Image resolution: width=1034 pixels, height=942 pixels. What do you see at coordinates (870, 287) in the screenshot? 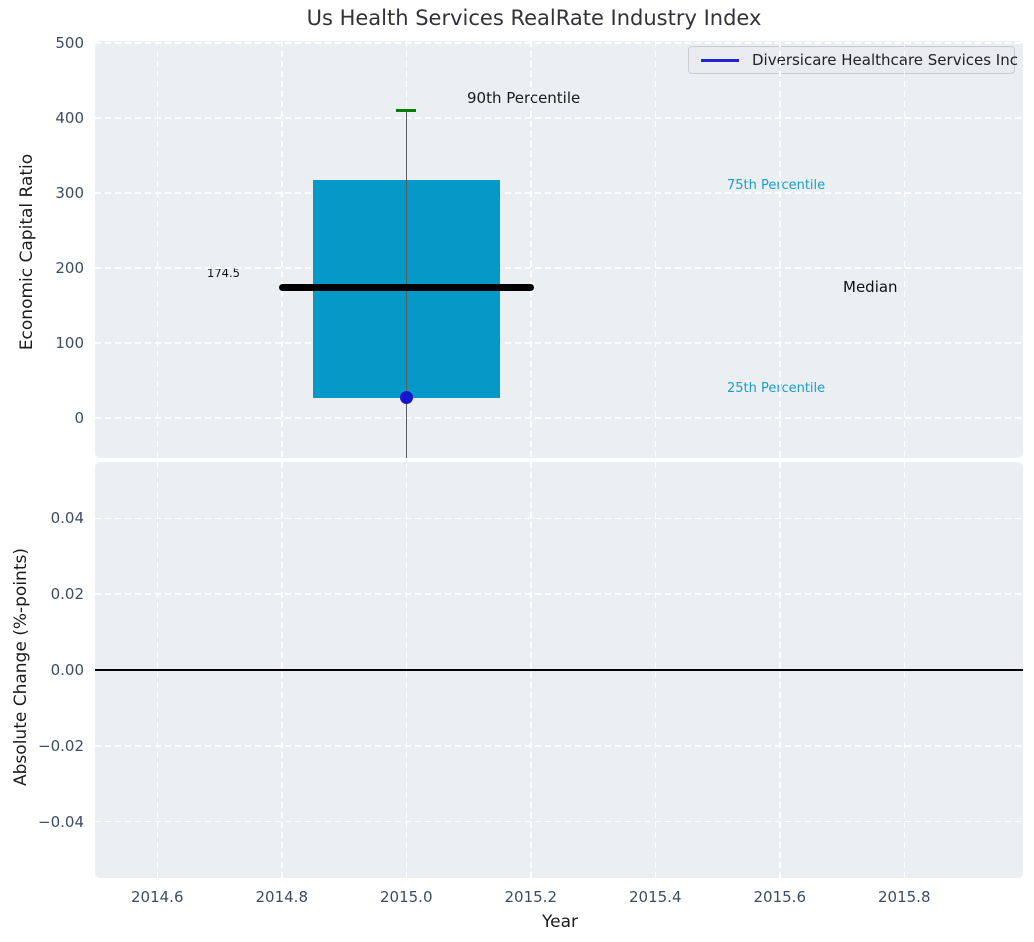
I see `annotation-median: Median` at bounding box center [870, 287].